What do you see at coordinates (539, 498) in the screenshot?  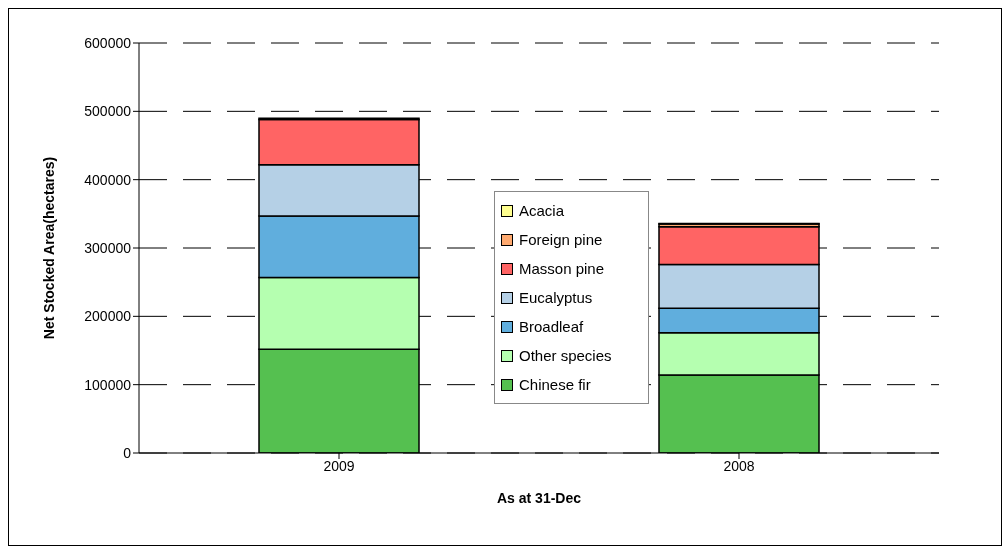 I see `x-axis-title: As at 31-Dec` at bounding box center [539, 498].